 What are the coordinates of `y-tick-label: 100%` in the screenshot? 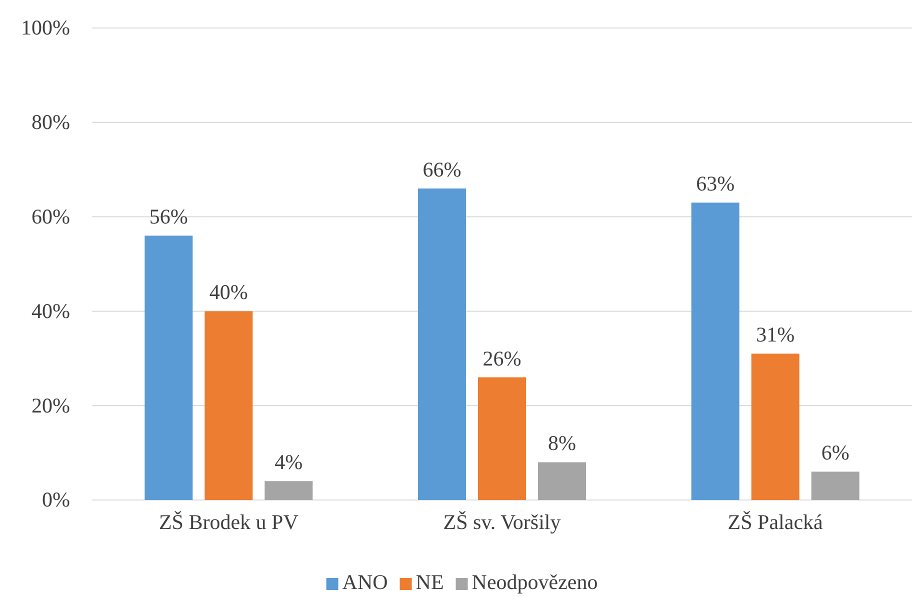 It's located at (45, 28).